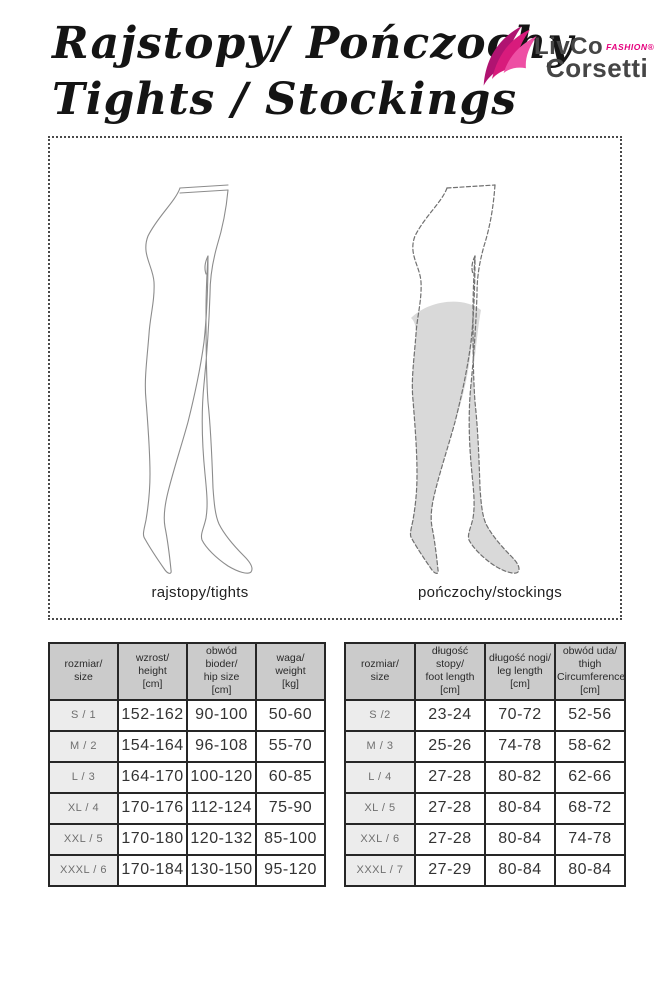  What do you see at coordinates (380, 839) in the screenshot?
I see `size-cell: XXL / 6` at bounding box center [380, 839].